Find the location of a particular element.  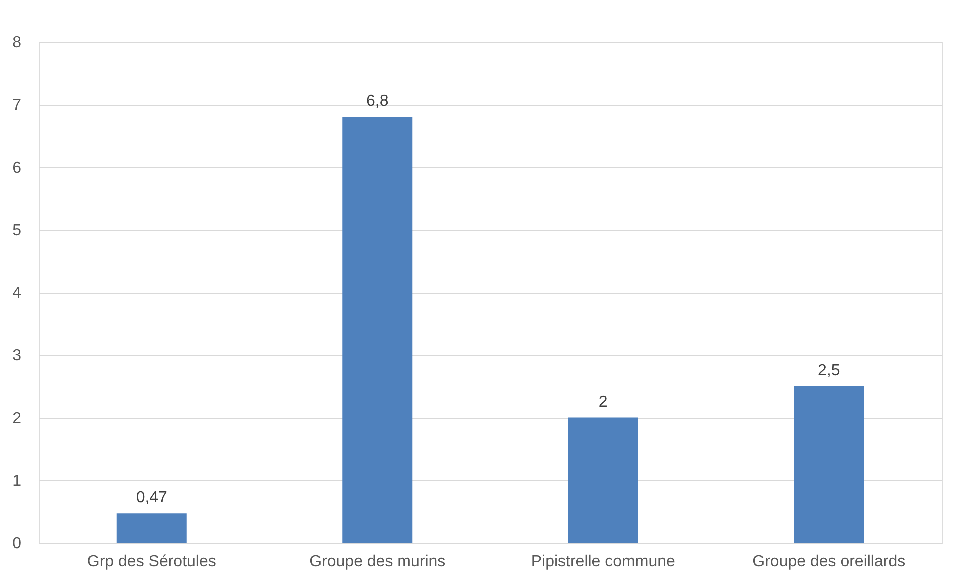

x-tick-label: Groupe des murins is located at coordinates (378, 562).